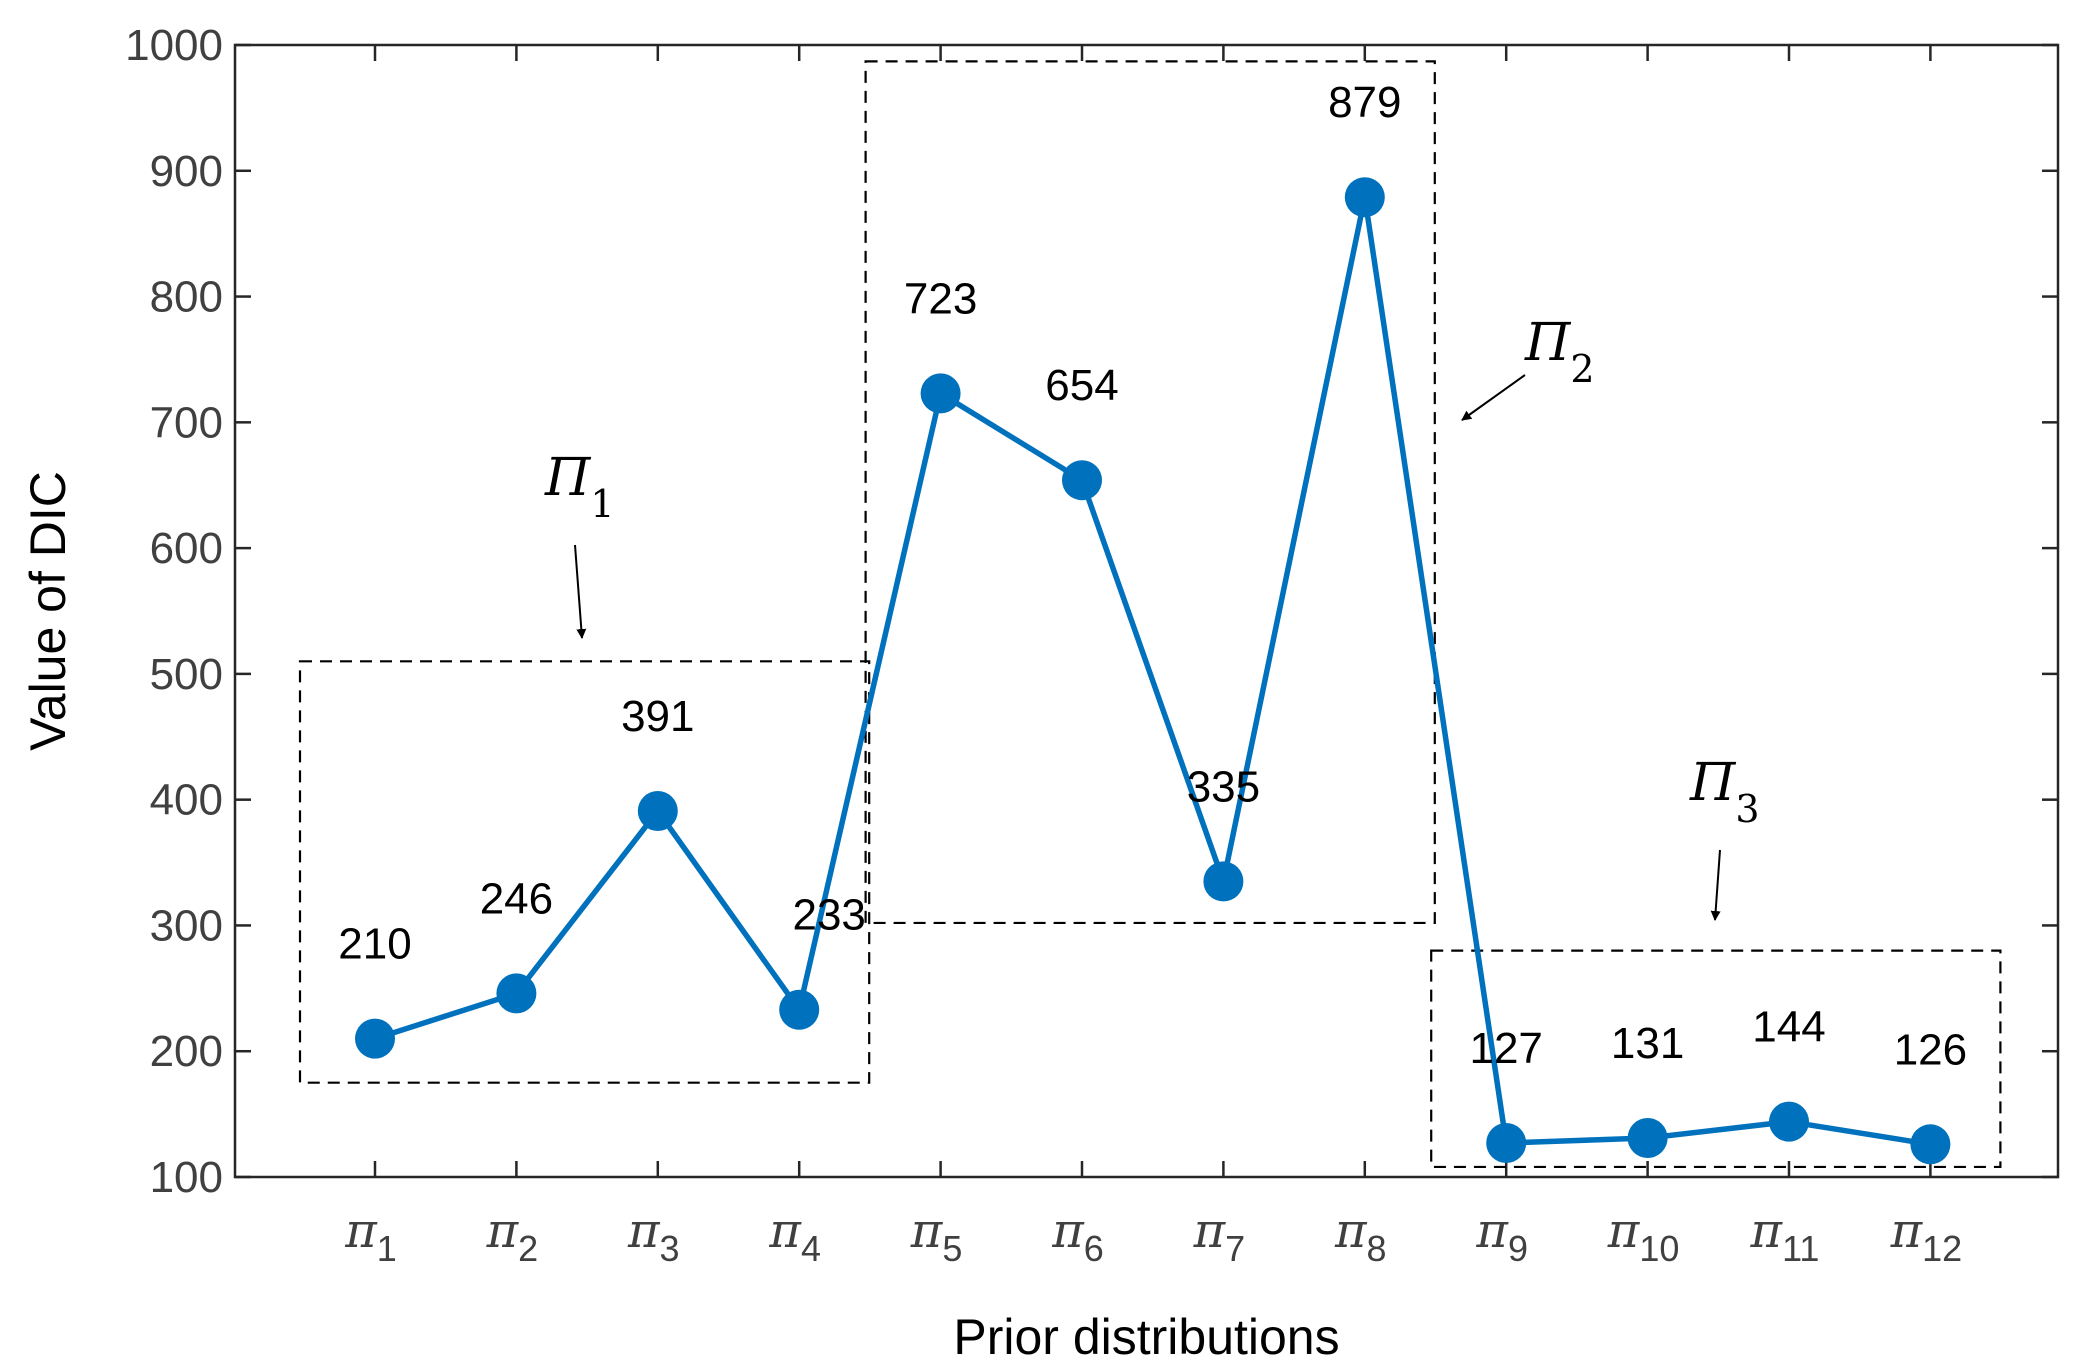  What do you see at coordinates (516, 898) in the screenshot?
I see `data-label: 246` at bounding box center [516, 898].